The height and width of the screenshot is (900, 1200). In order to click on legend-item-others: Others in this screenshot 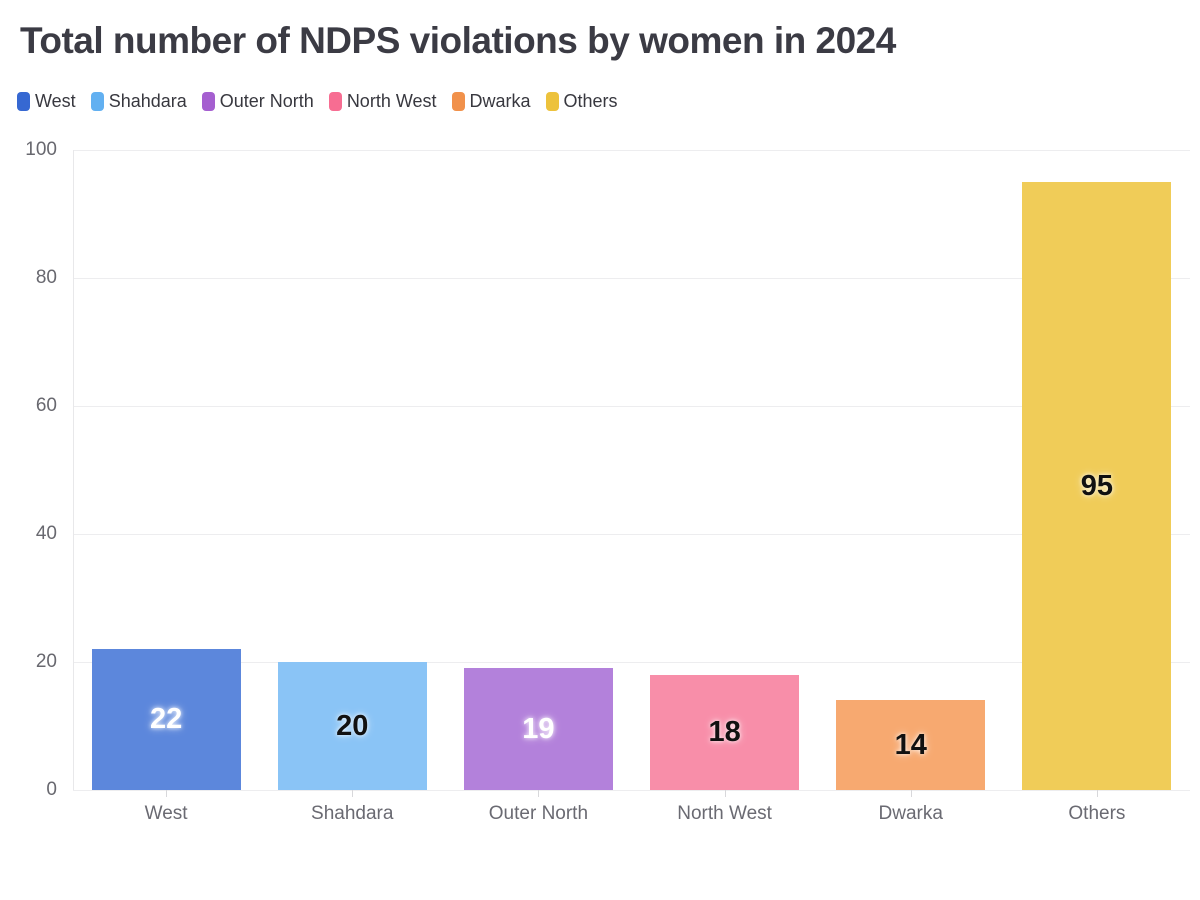, I will do `click(581, 101)`.